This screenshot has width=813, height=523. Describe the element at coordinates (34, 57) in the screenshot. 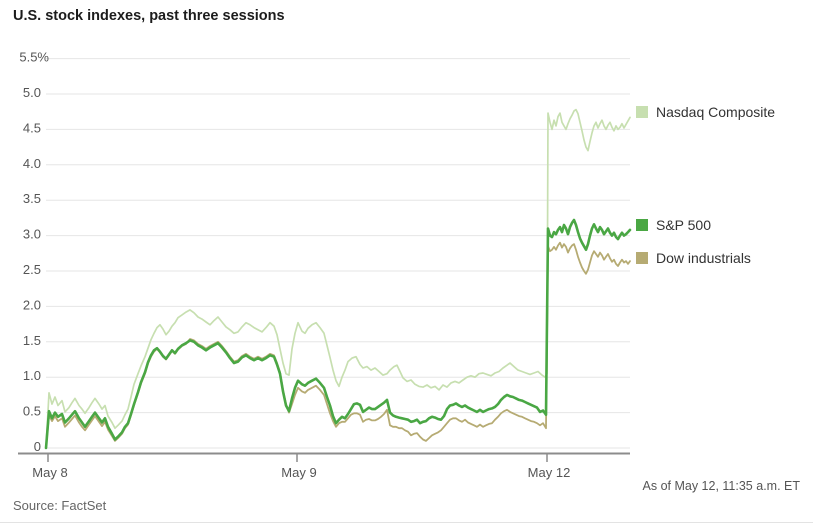

I see `svg-text: 5.5%` at that location.